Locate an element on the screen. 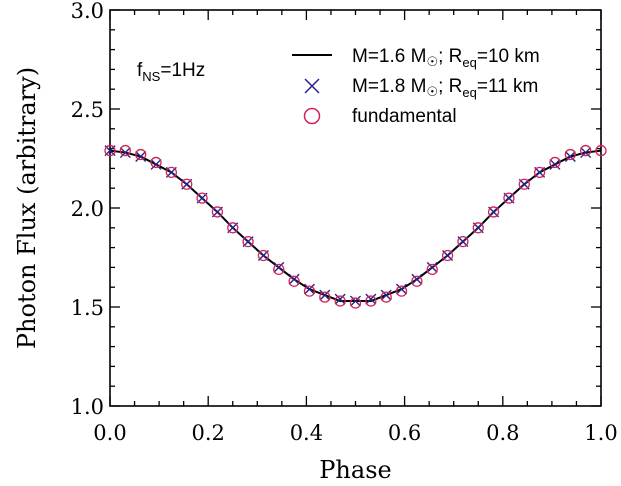  legend-entry-1: M=1.6 M☉; Req=10 km is located at coordinates (446, 58).